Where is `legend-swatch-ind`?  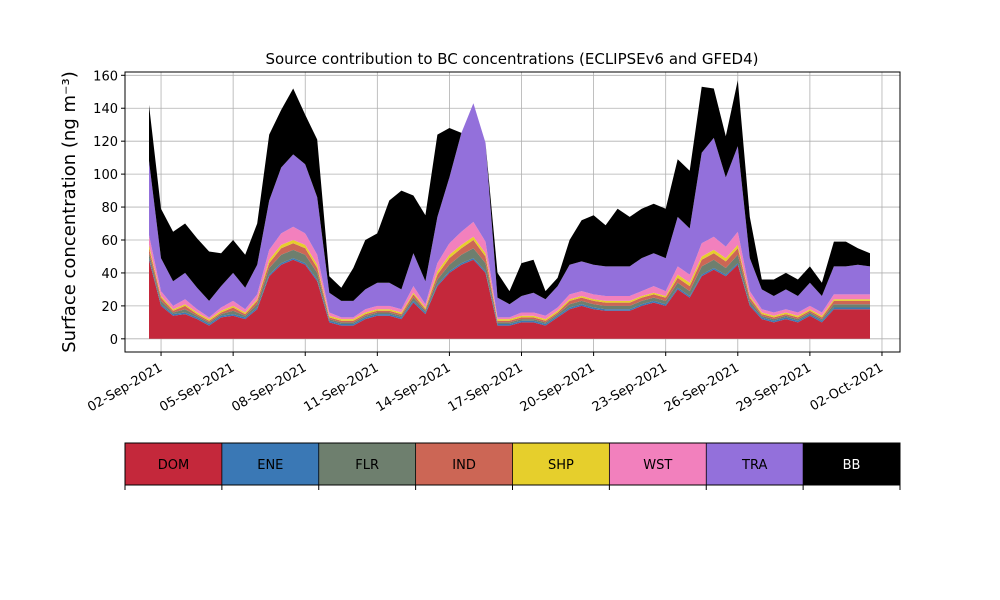 legend-swatch-ind is located at coordinates (464, 464).